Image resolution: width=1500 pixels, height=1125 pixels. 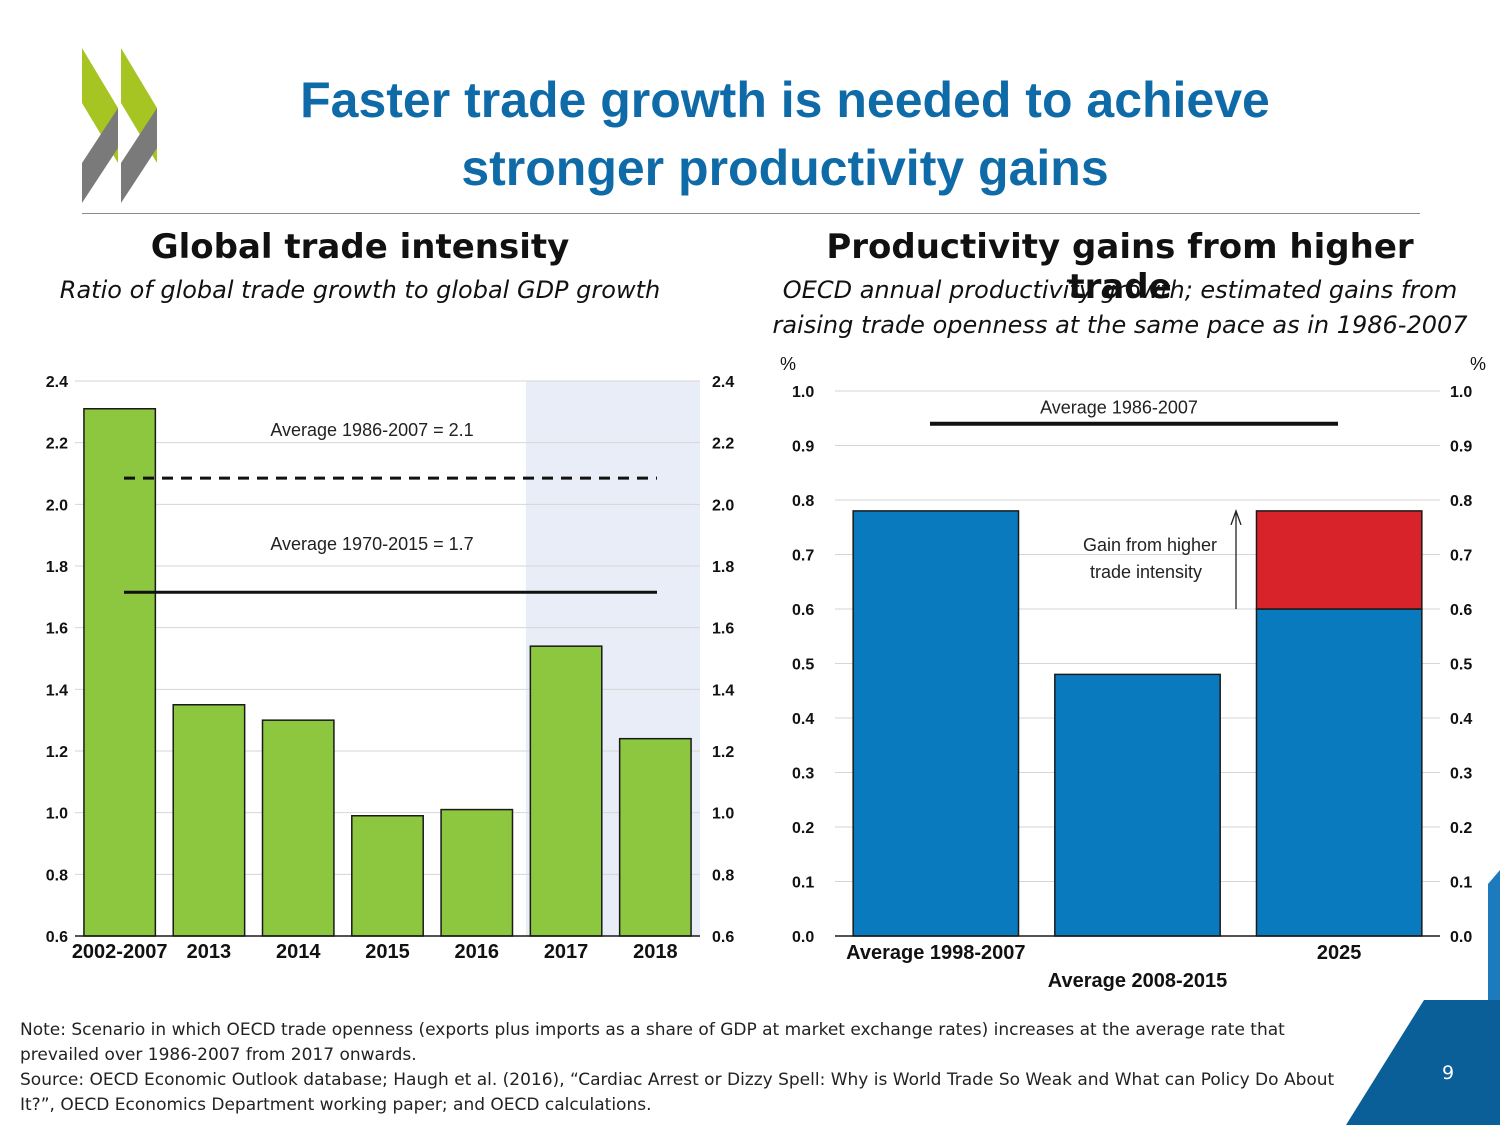 I want to click on y-tick-label-right: 1.2, so click(x=723, y=752).